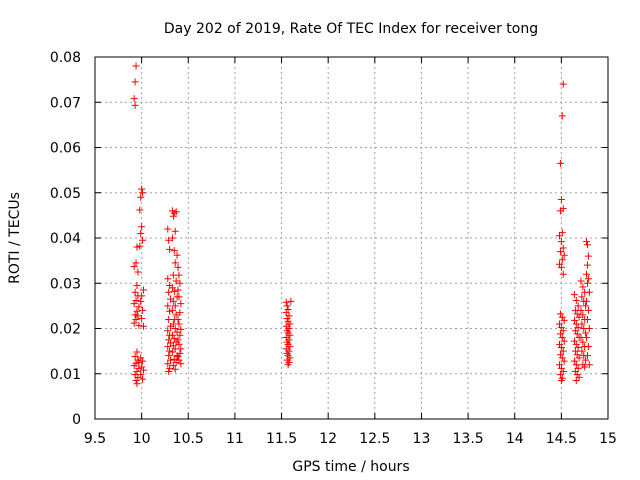 The image size is (640, 480). Describe the element at coordinates (142, 439) in the screenshot. I see `x-tick-label: 10` at that location.